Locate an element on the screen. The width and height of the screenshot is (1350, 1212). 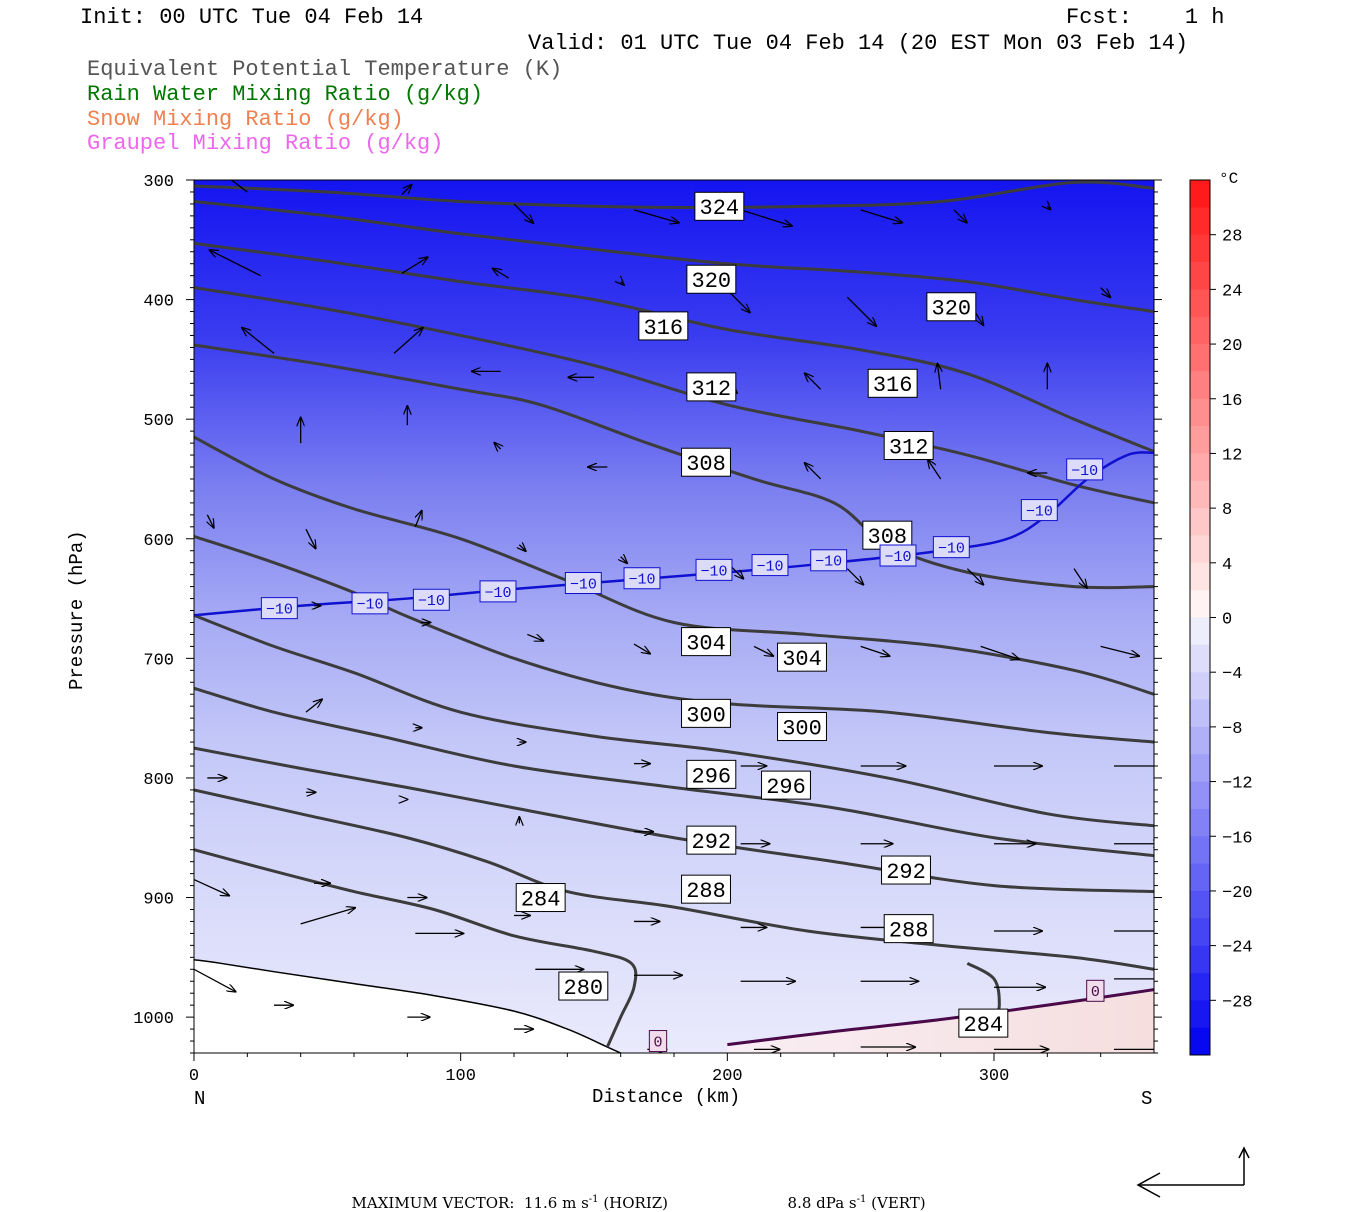
legend-snow: Snow Mixing Ratio (g/kg) is located at coordinates (245, 119).